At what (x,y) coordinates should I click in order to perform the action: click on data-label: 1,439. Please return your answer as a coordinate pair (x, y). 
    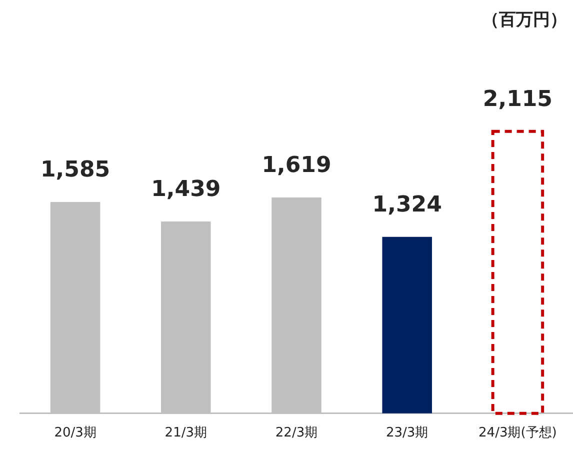
    Looking at the image, I should click on (186, 189).